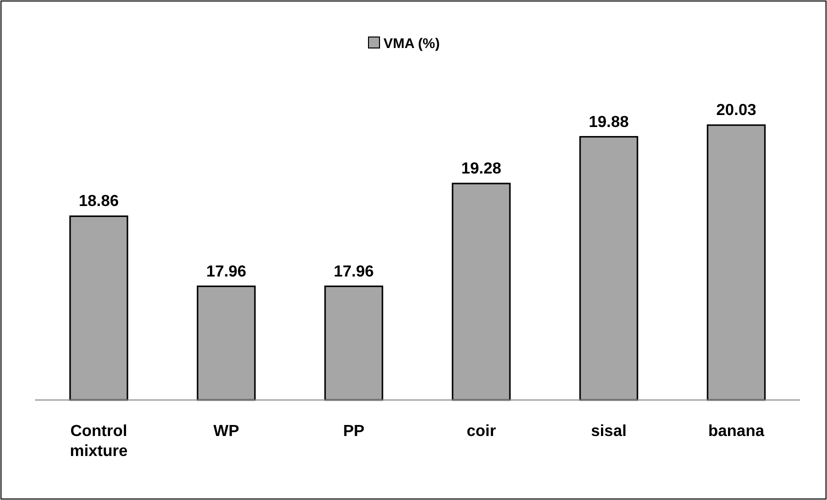 The height and width of the screenshot is (500, 827). I want to click on x-tick-label: coir, so click(481, 431).